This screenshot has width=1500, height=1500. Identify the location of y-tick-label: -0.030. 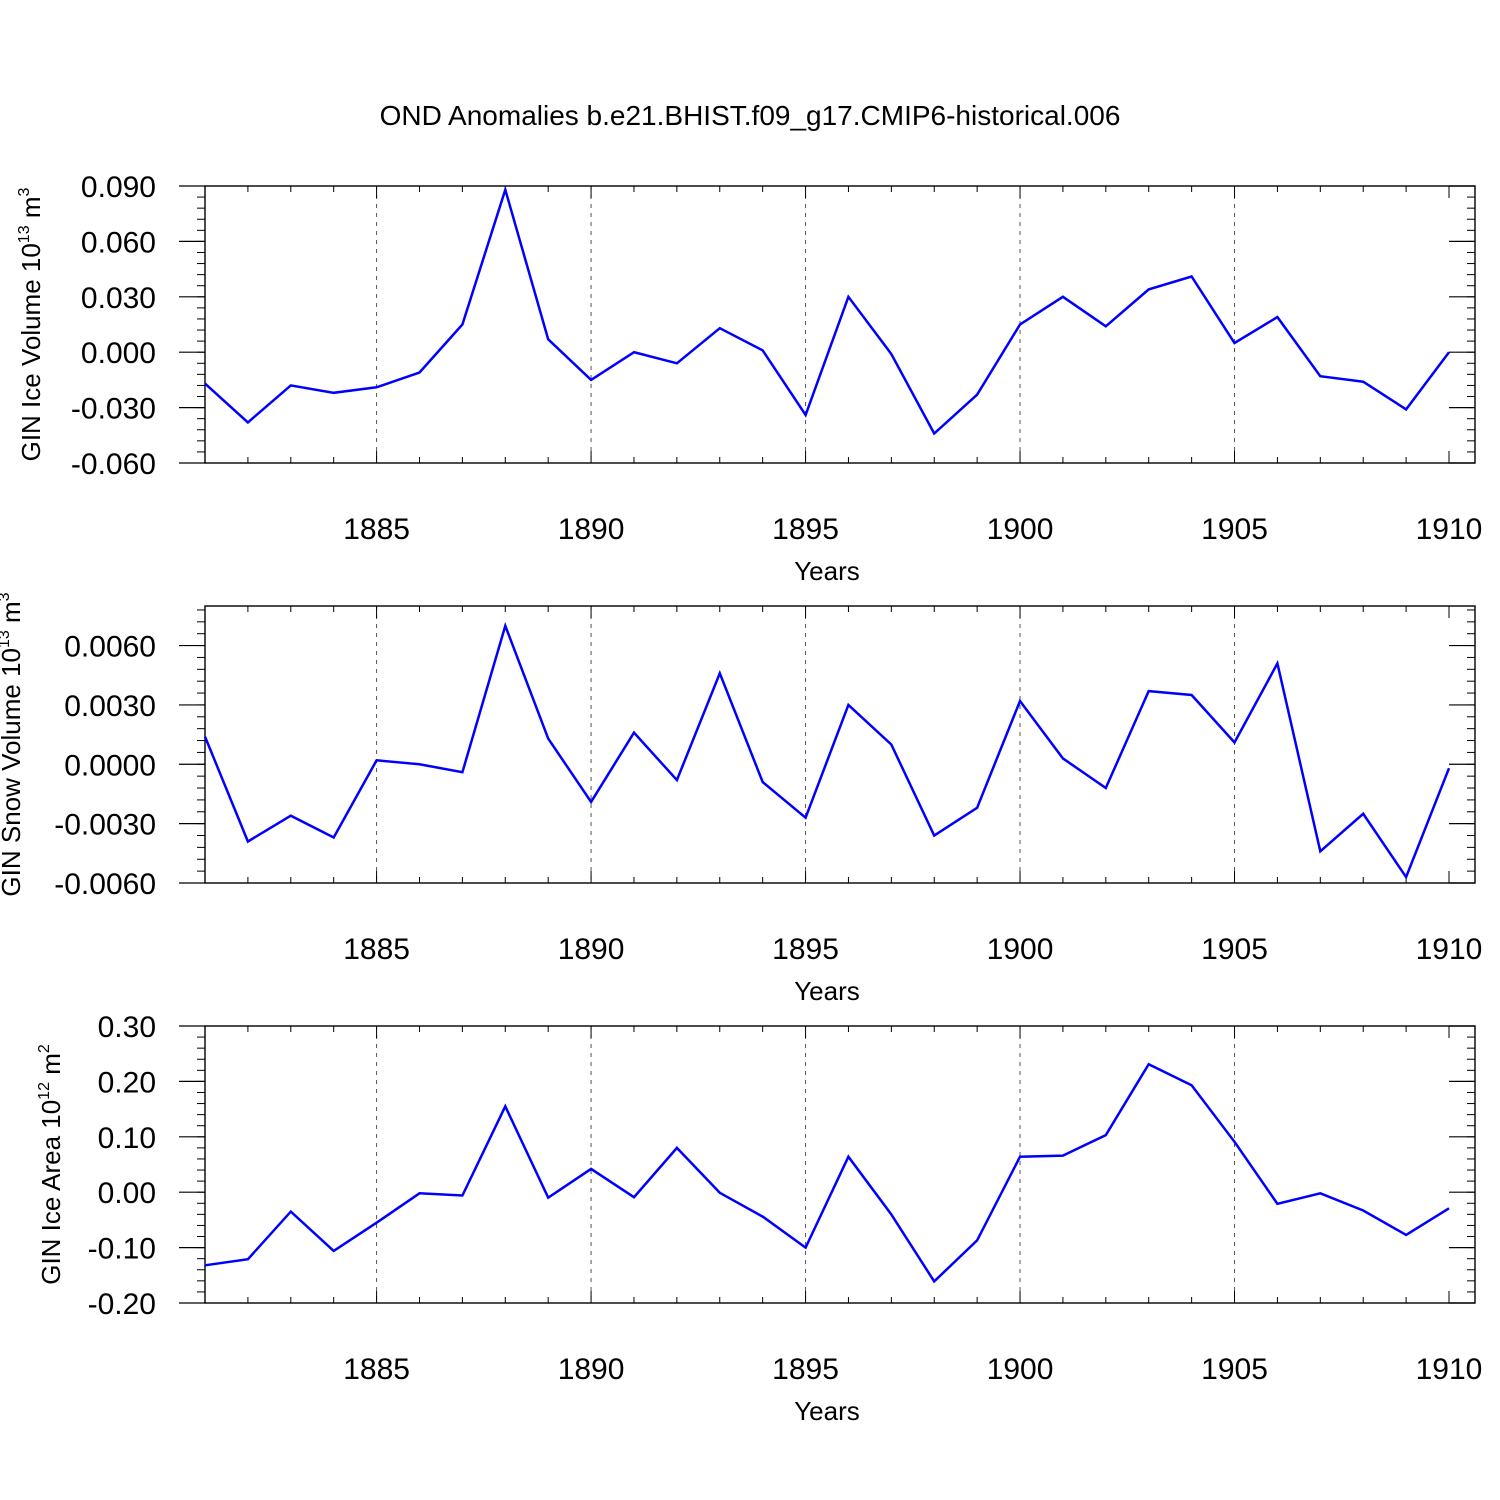
(113, 409).